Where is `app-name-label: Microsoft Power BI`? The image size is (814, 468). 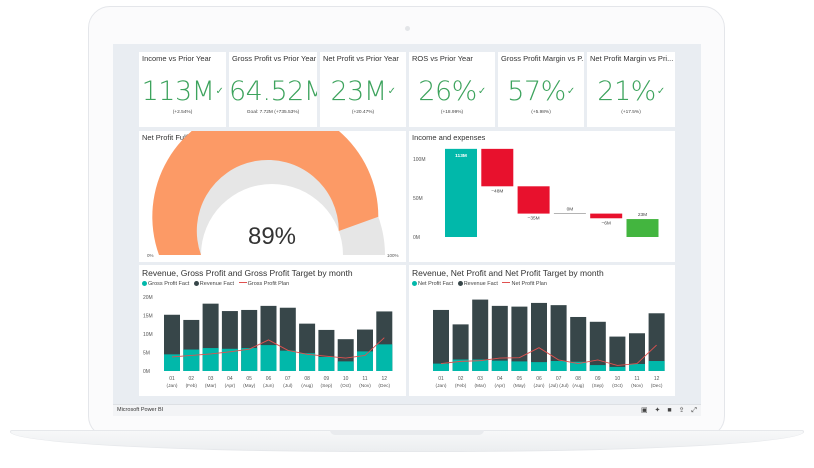
app-name-label: Microsoft Power BI is located at coordinates (140, 410).